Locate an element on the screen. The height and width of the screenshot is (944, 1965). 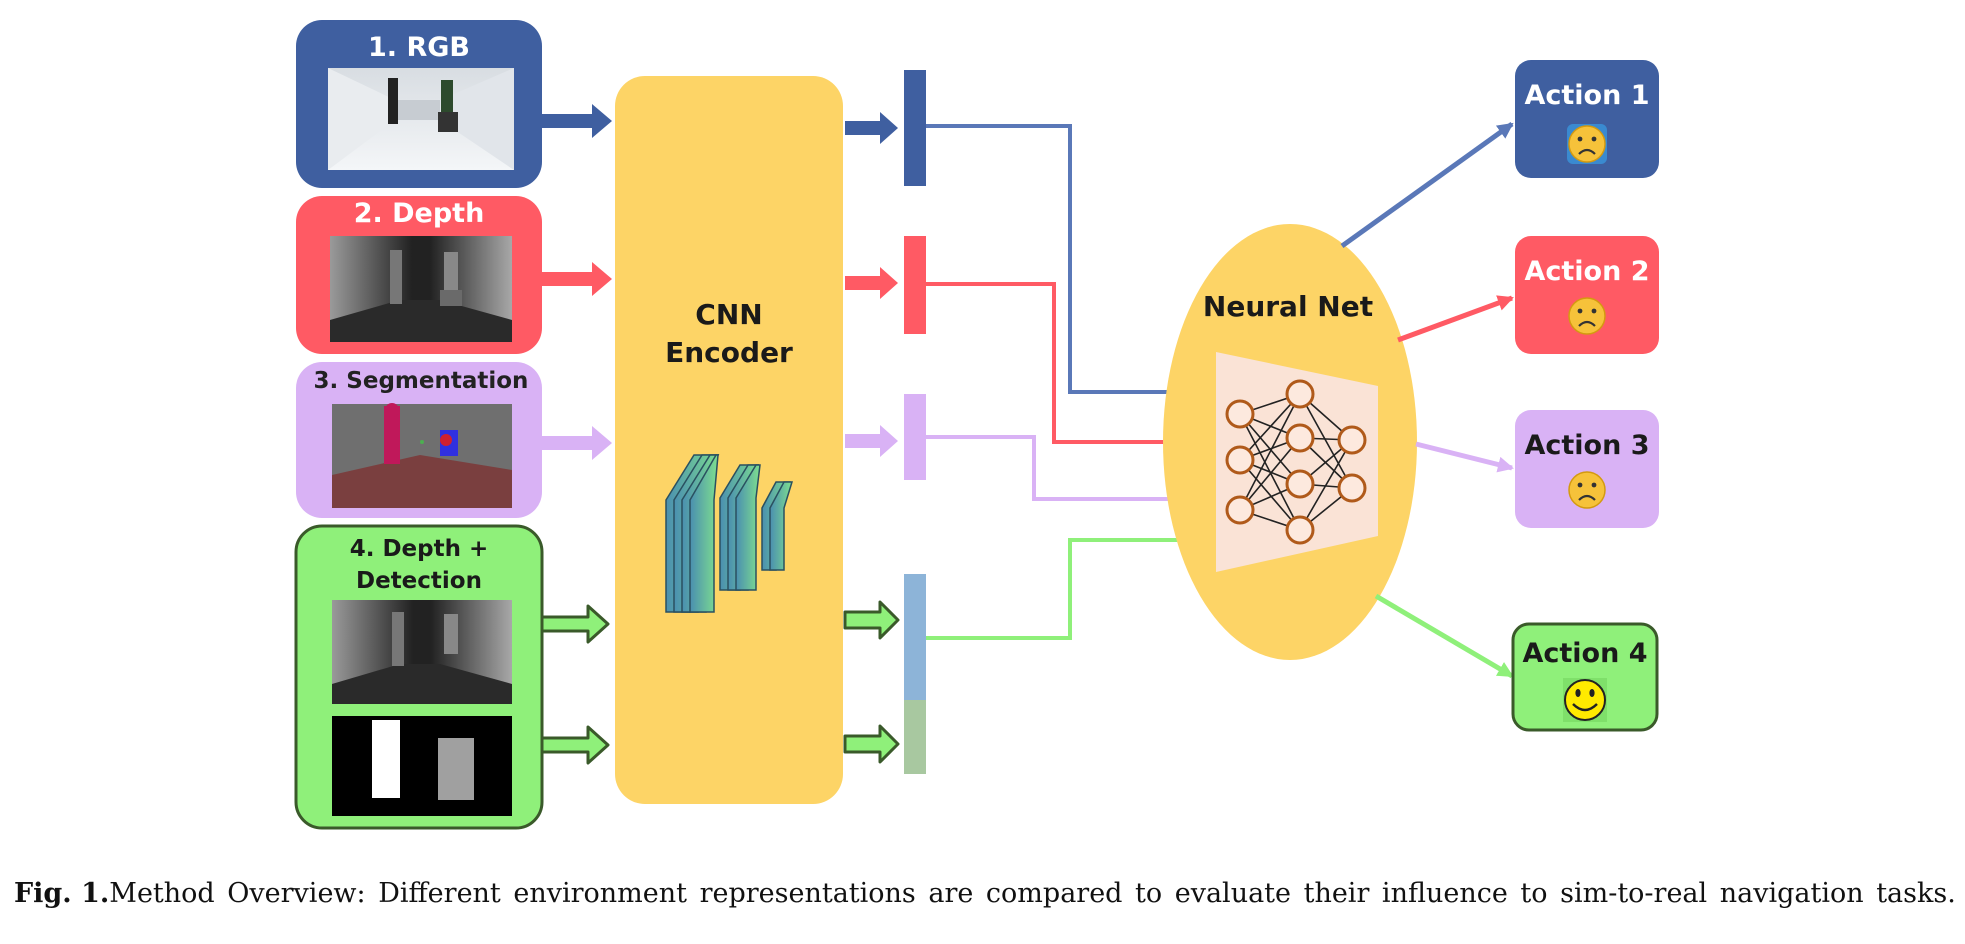
encoder-output-arrows is located at coordinates (871, 438).